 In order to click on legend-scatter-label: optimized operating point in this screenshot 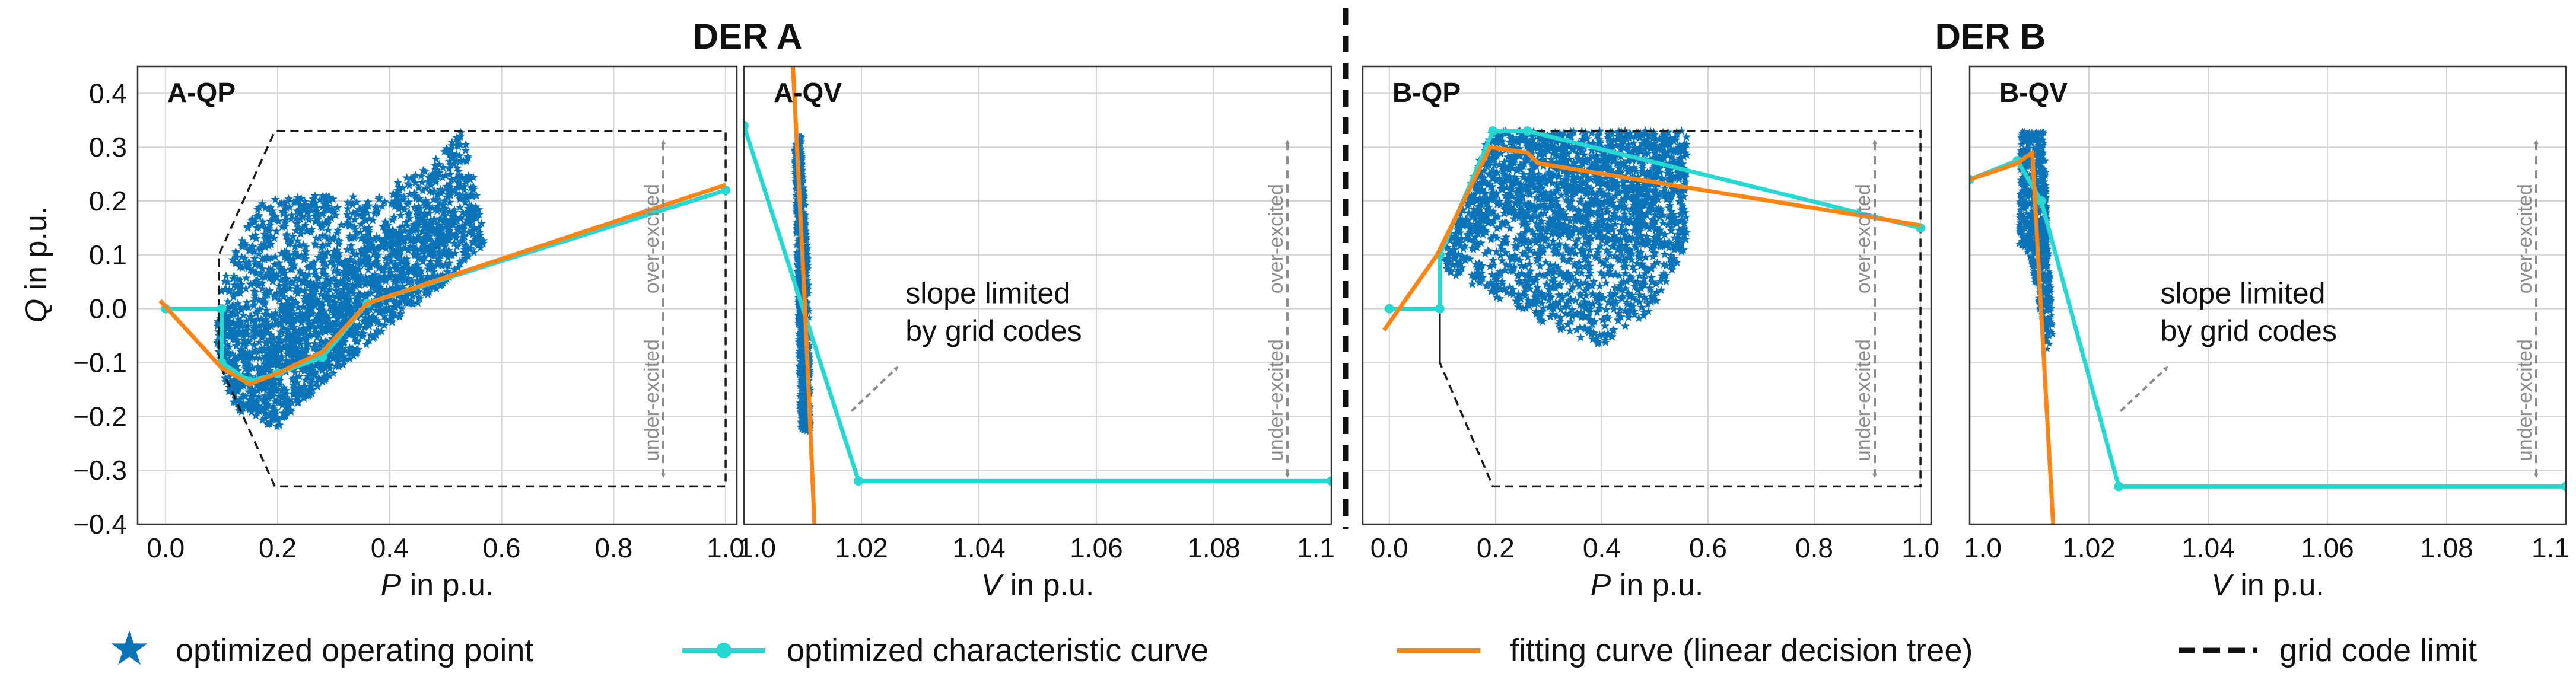, I will do `click(354, 650)`.